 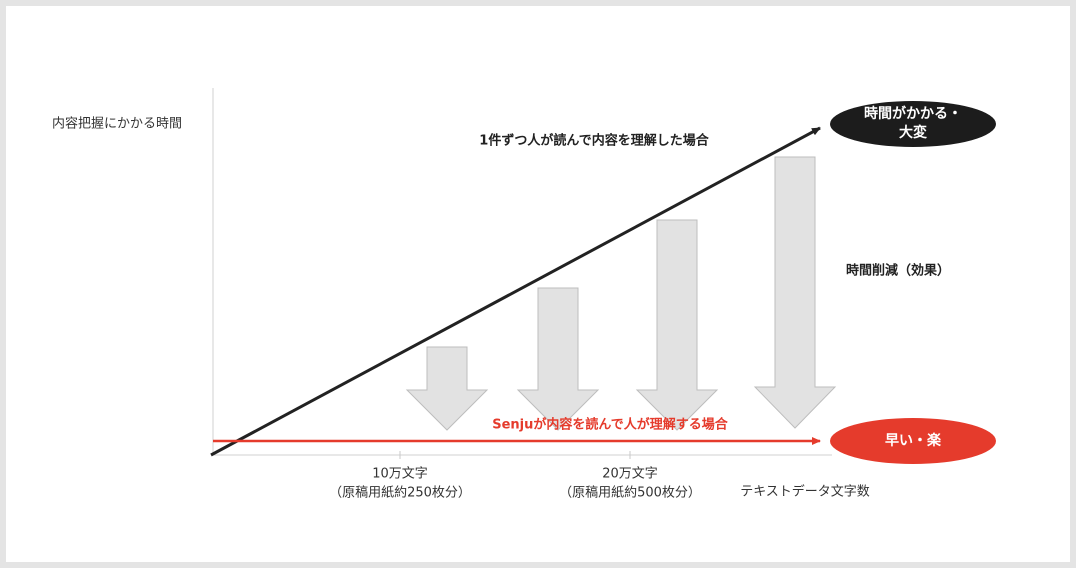 What do you see at coordinates (400, 474) in the screenshot?
I see `x-tick-label: 10万文字` at bounding box center [400, 474].